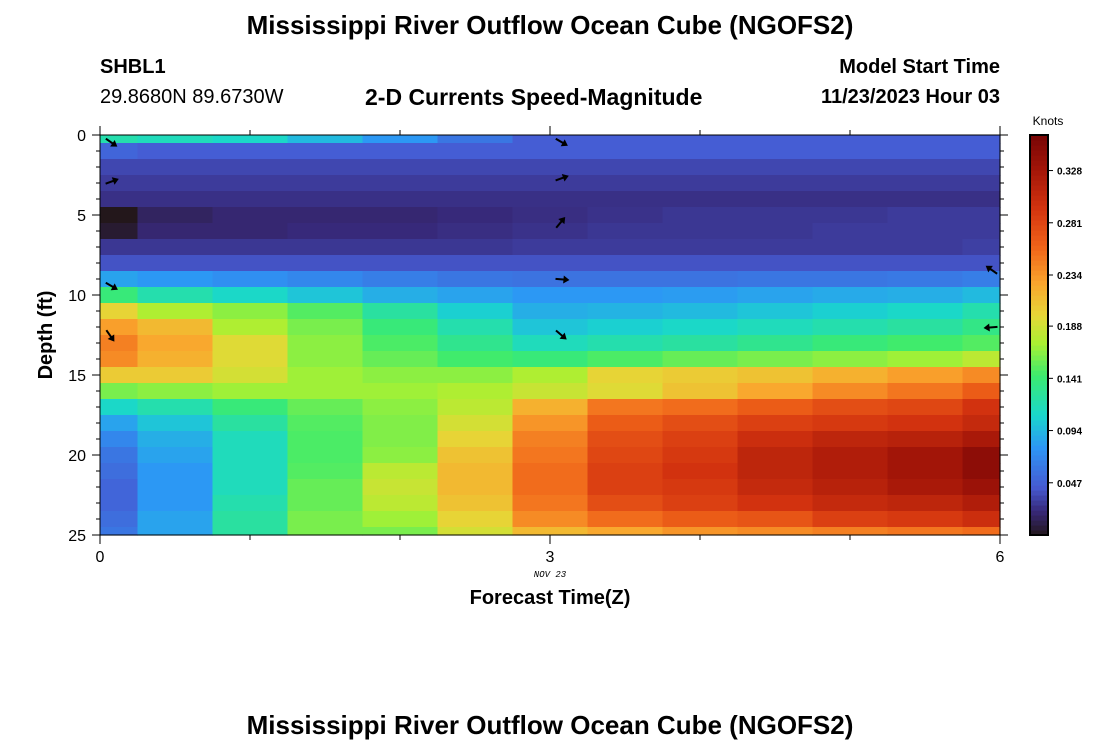 This screenshot has height=750, width=1100. I want to click on y-tick-label: 0, so click(81, 136).